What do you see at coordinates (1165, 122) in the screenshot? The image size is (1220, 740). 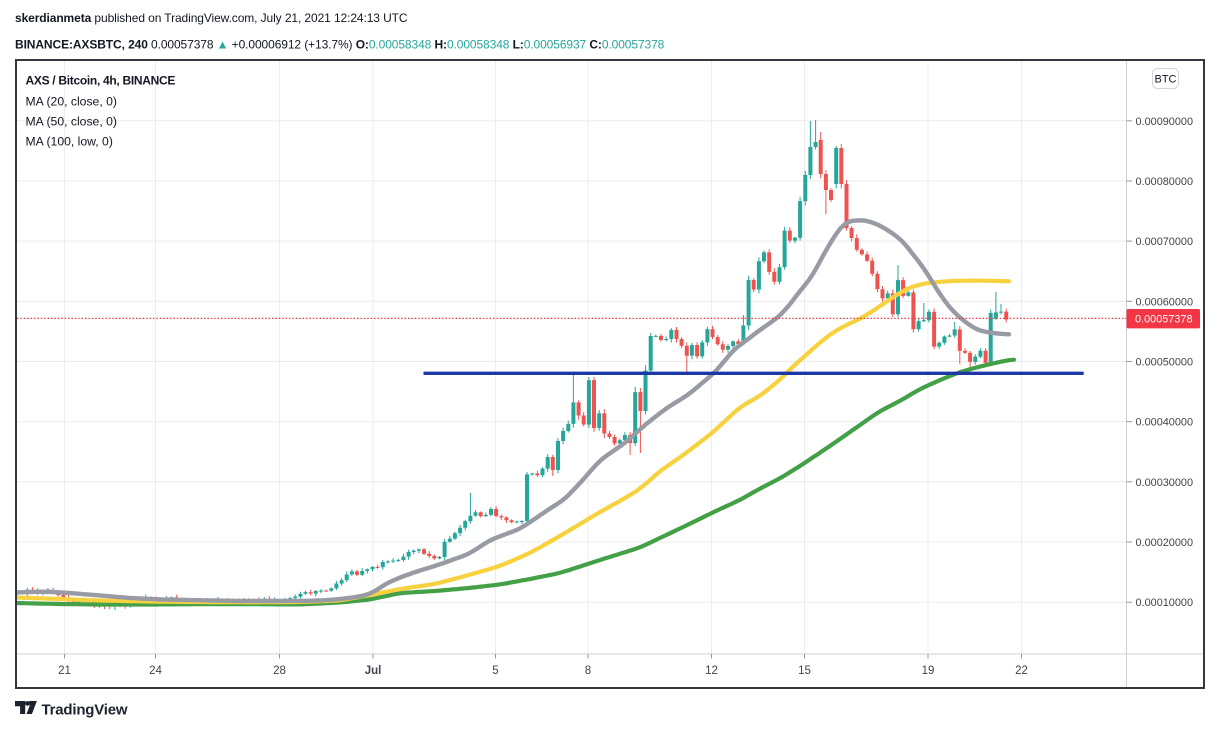 I see `svg-text: 0.00090000` at bounding box center [1165, 122].